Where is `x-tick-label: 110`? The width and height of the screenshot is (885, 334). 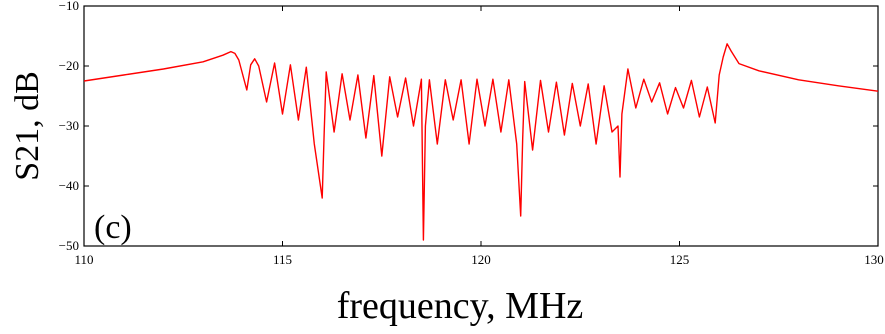 x-tick-label: 110 is located at coordinates (83, 259).